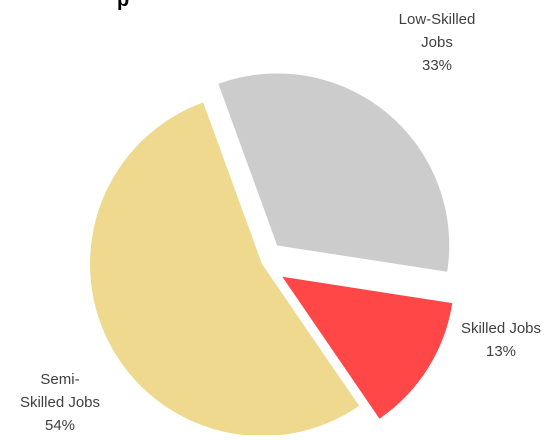 The height and width of the screenshot is (440, 559). I want to click on slice-label-semi-skilled-jobs: Semi- Skilled Jobs 54%, so click(60, 402).